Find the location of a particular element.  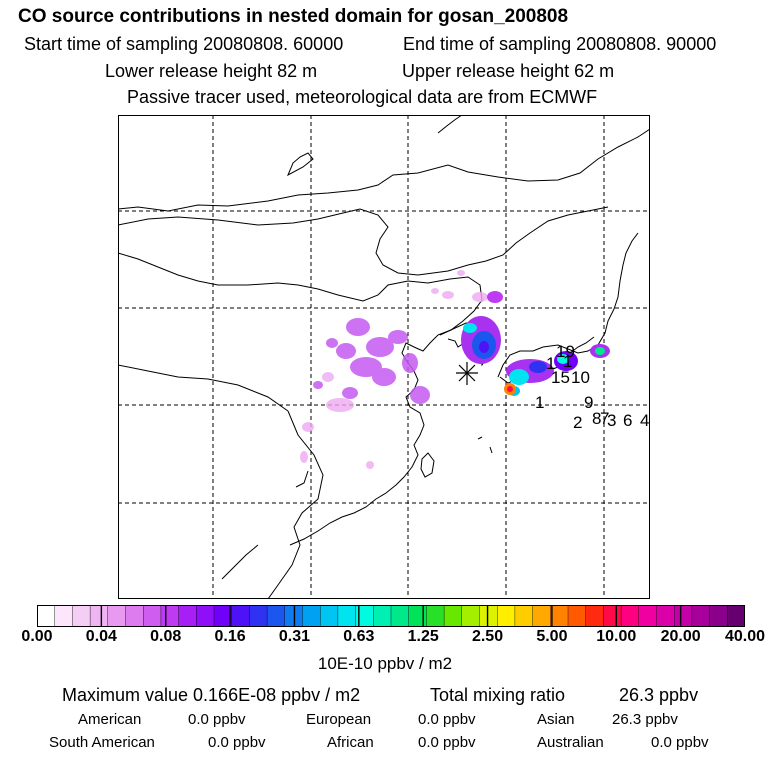

plume-china-light is located at coordinates (394, 369).